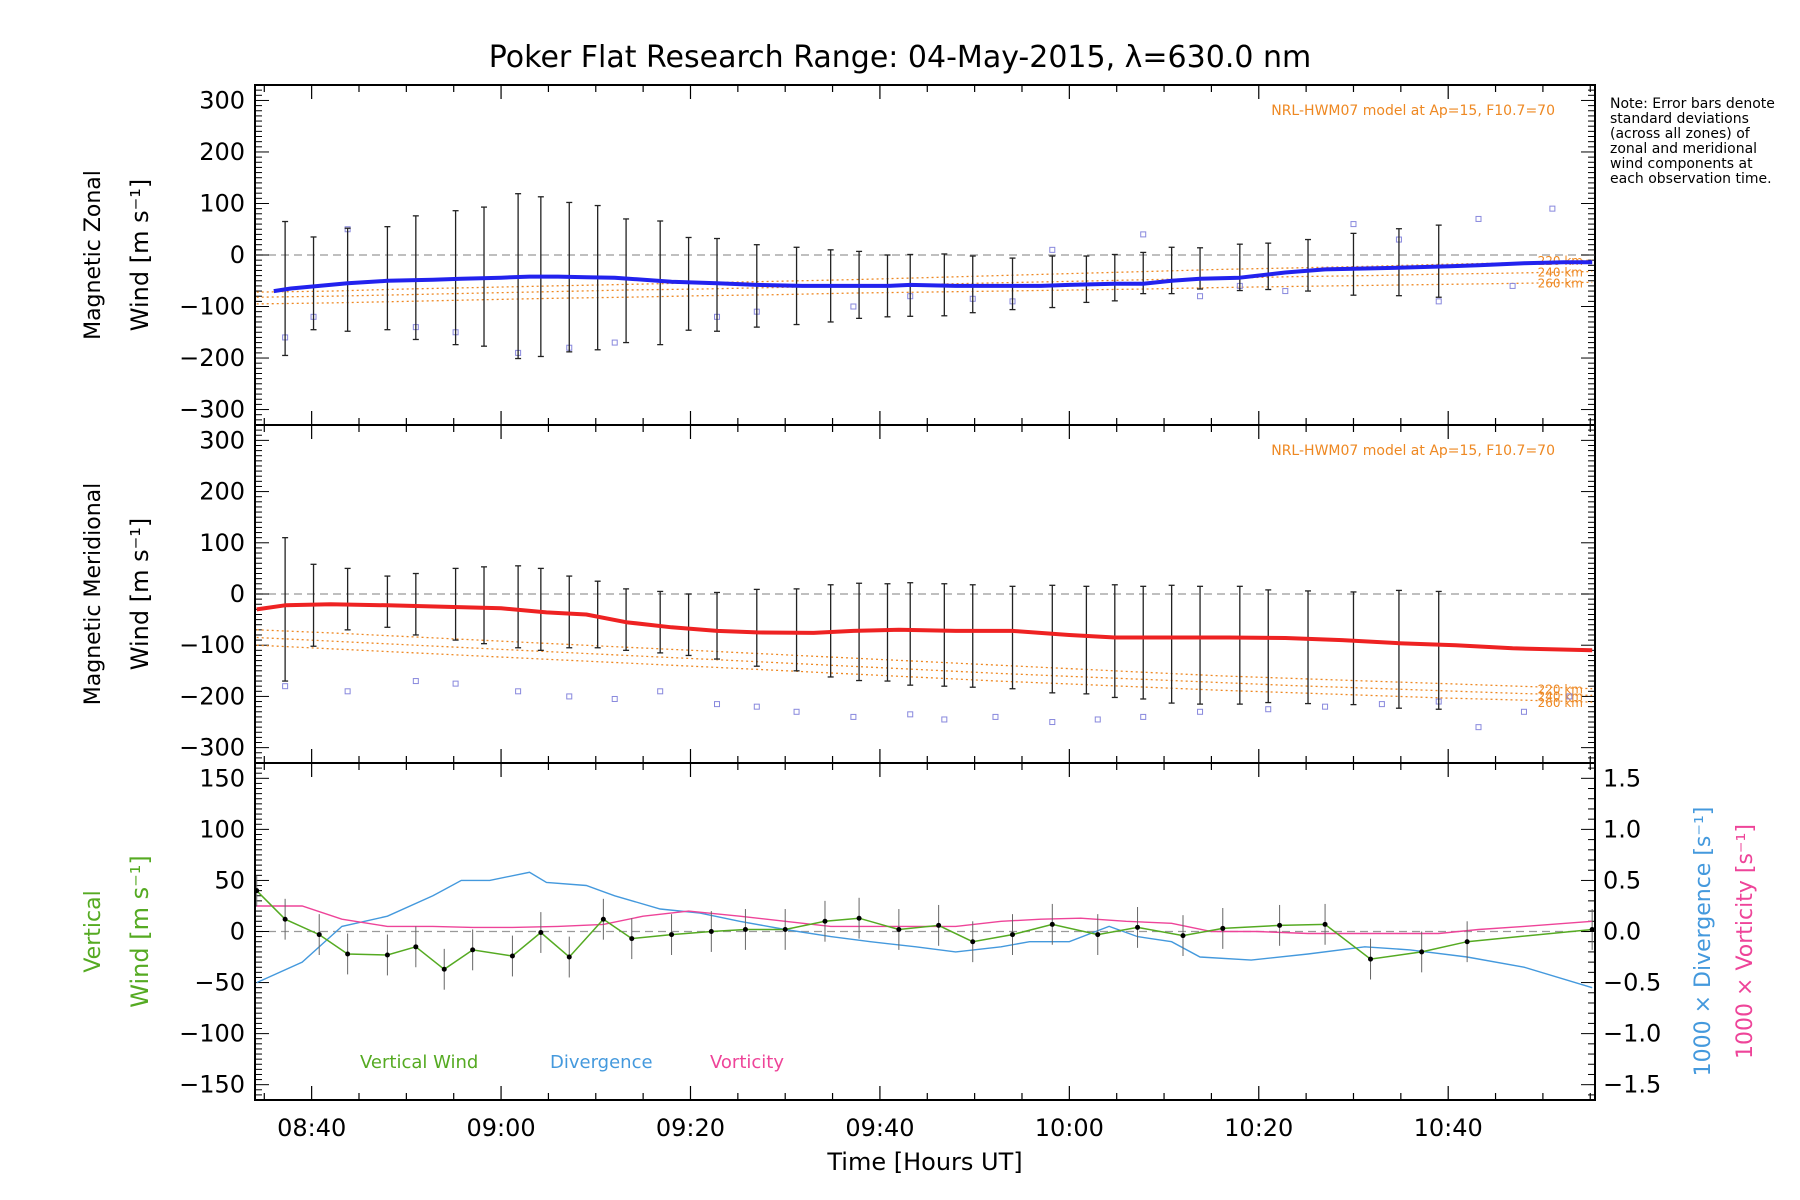 Image resolution: width=1800 pixels, height=1200 pixels. Describe the element at coordinates (1413, 451) in the screenshot. I see `model-annotation: NRL-HWM07 model at Ap=15, F10.7=70` at that location.